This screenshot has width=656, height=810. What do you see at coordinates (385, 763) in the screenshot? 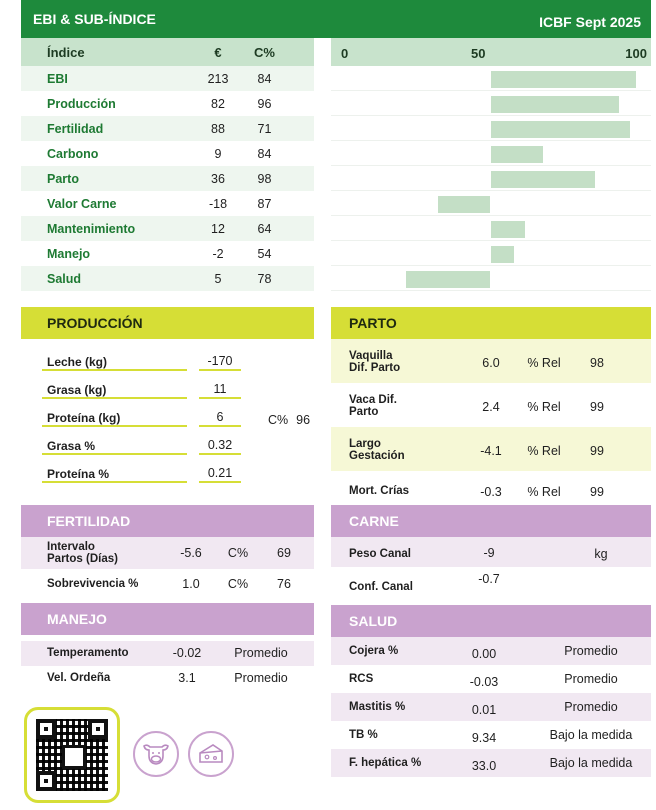
I see `salud-row-label: F. hepática %` at bounding box center [385, 763].